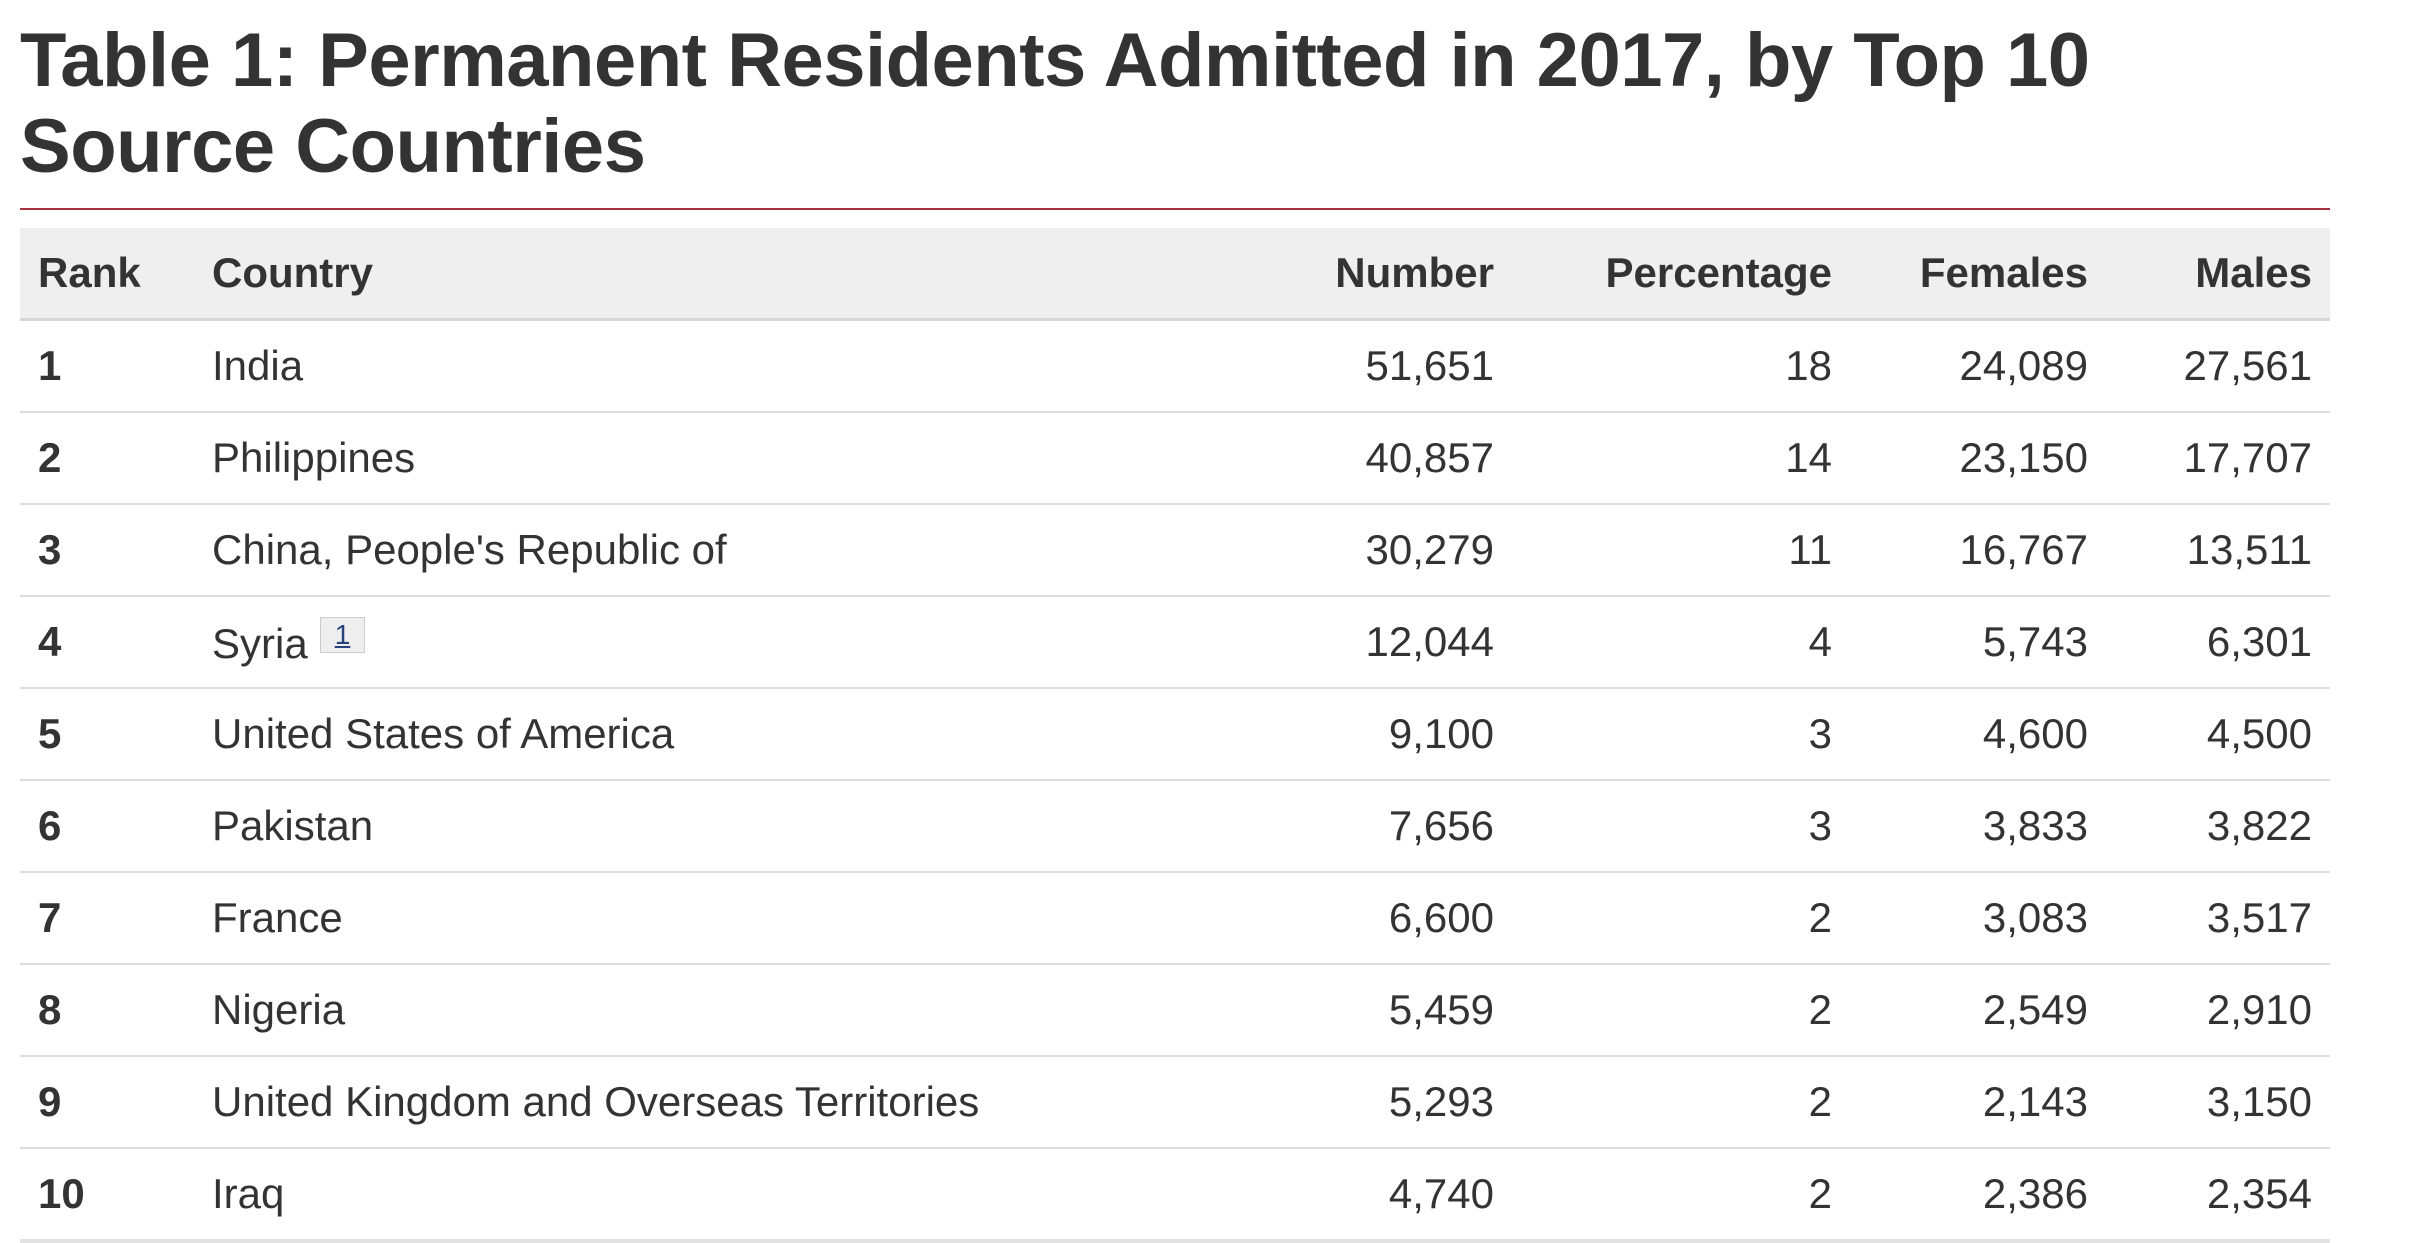  Describe the element at coordinates (596, 1101) in the screenshot. I see `country-name: United Kingdom and Overseas Territories` at that location.